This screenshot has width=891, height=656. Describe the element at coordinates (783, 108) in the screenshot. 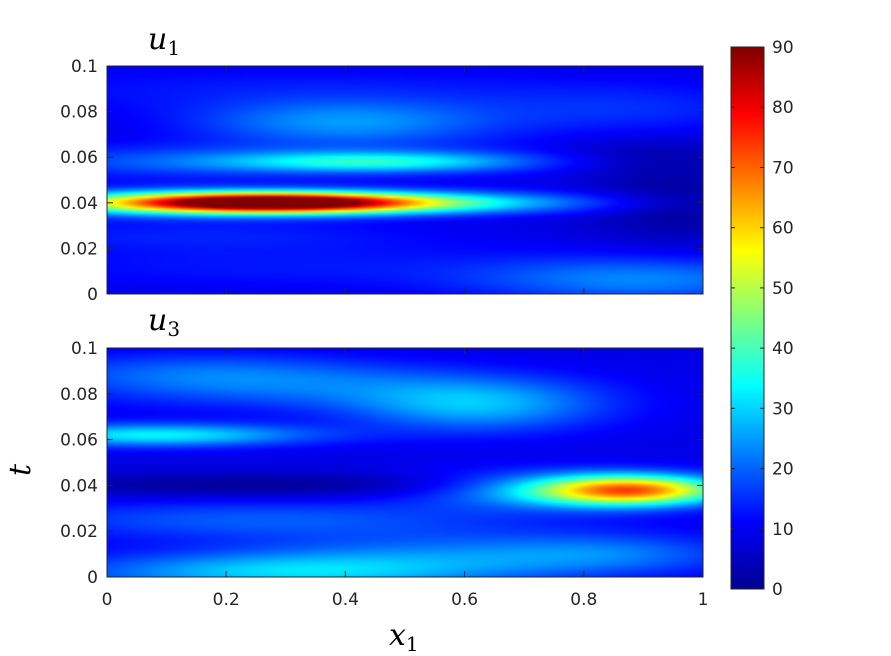

I see `colorbar-tick-label: 80` at that location.